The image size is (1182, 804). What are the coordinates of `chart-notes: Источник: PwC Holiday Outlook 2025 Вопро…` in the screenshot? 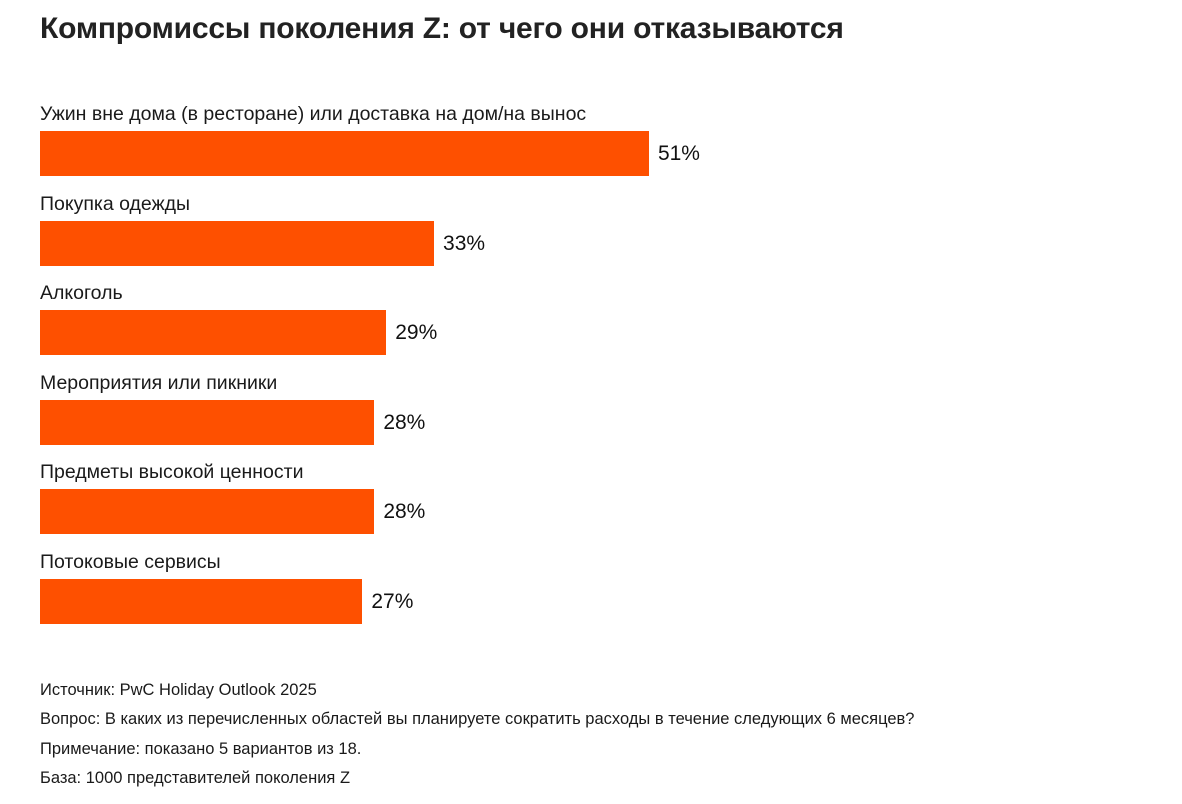 It's located at (477, 734).